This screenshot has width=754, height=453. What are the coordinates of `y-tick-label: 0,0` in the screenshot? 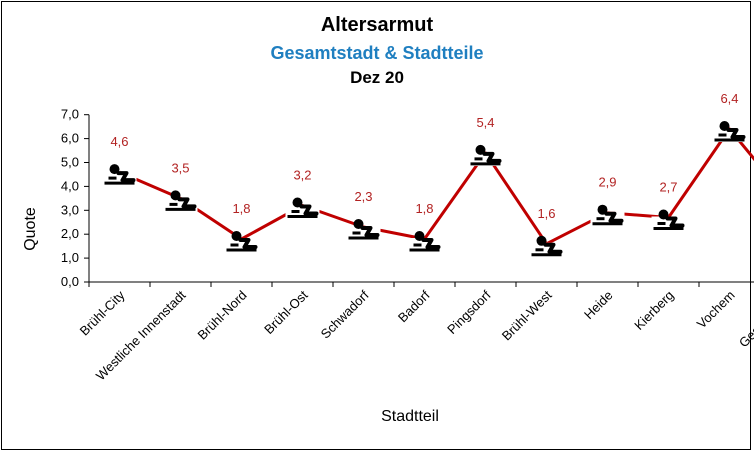 It's located at (70, 281).